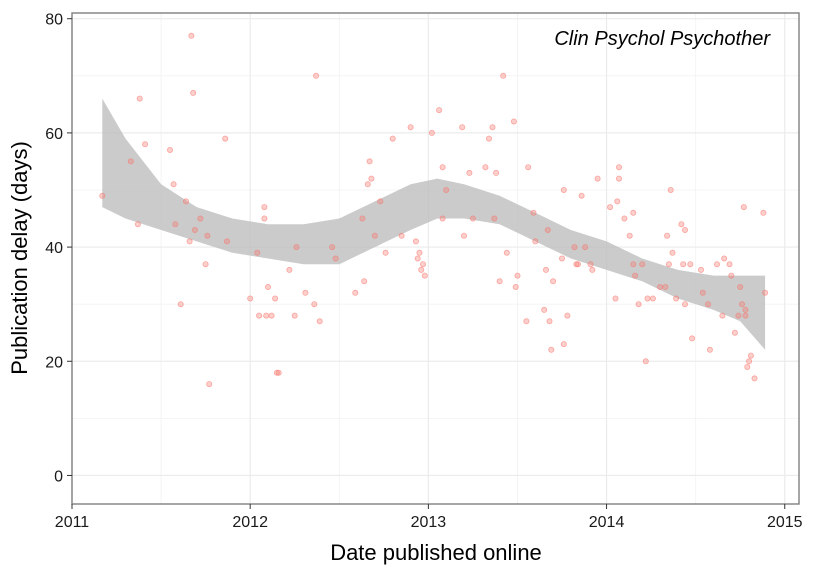 The image size is (825, 570). What do you see at coordinates (662, 39) in the screenshot?
I see `chart-annotation: Clin Psychol Psychother` at bounding box center [662, 39].